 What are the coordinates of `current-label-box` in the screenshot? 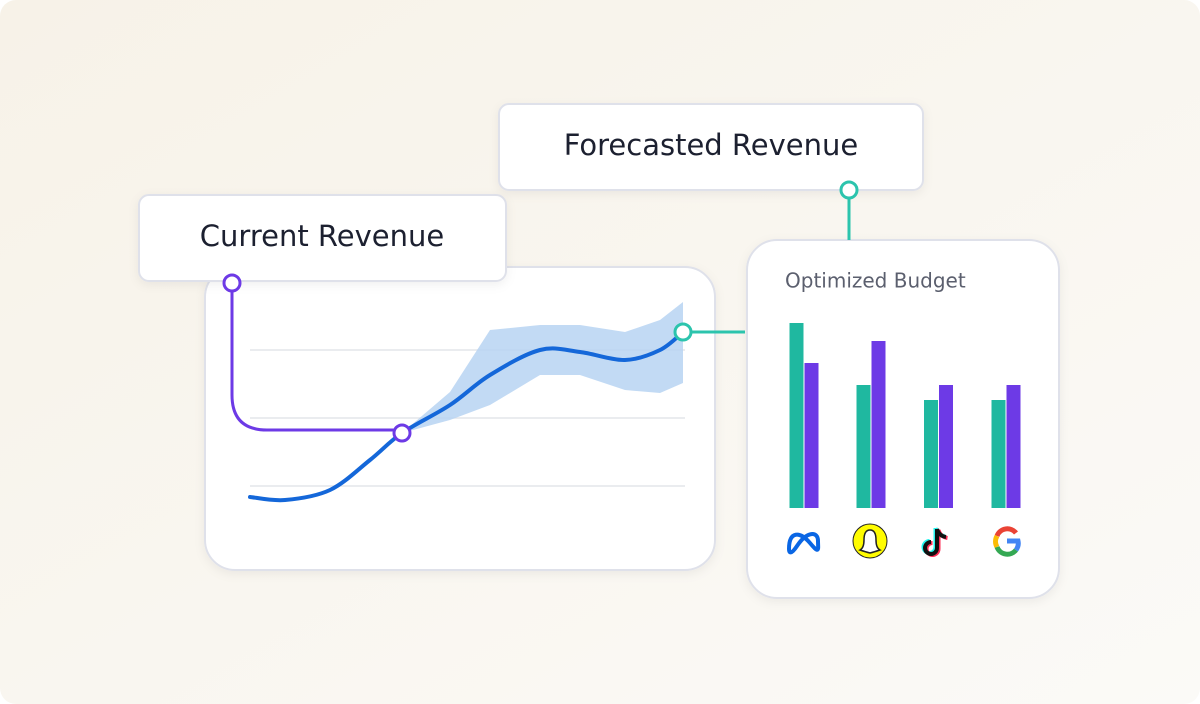 It's located at (322, 238).